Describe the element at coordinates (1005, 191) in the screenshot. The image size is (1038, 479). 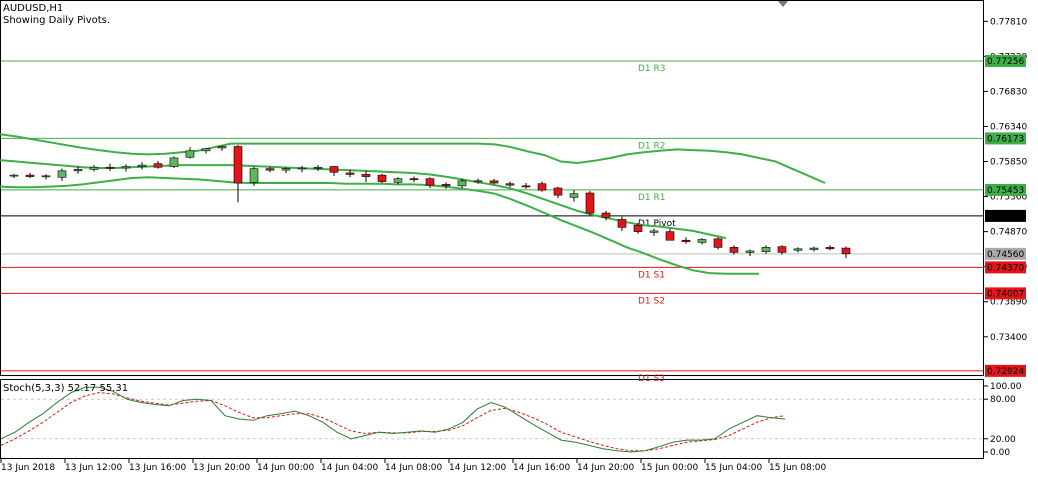
I see `level-price-label: 0.75453` at that location.